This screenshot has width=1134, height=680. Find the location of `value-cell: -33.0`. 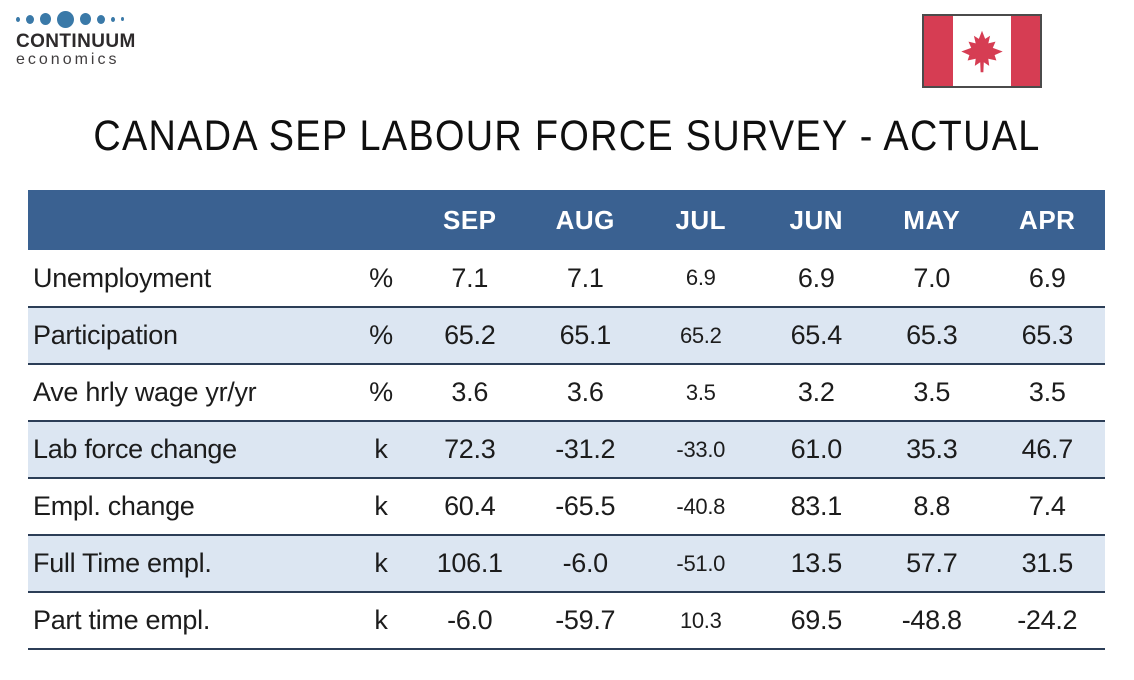

value-cell: -33.0 is located at coordinates (701, 450).